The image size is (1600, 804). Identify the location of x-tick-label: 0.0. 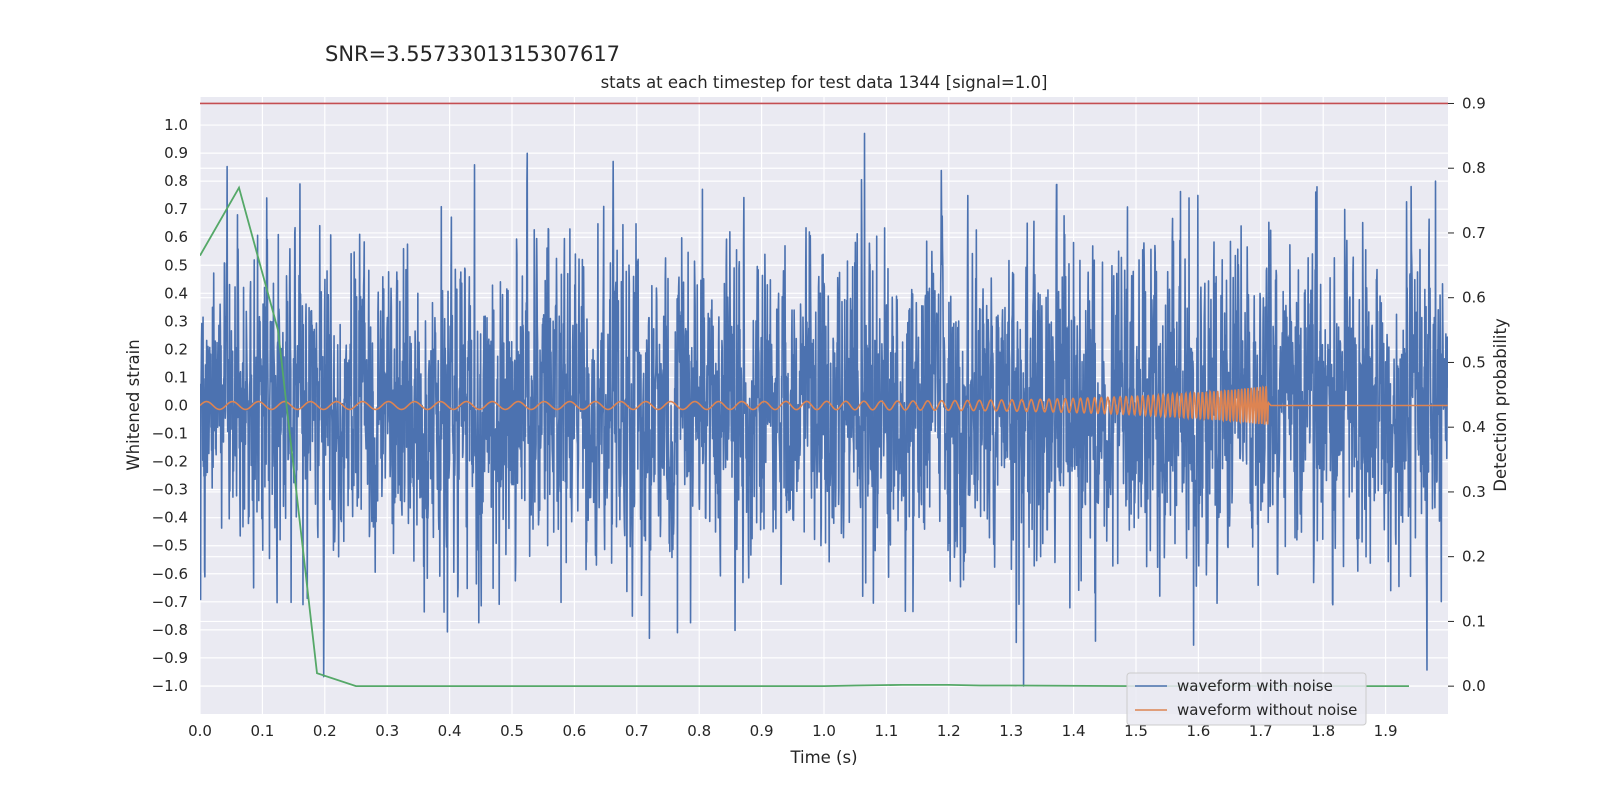
(200, 731).